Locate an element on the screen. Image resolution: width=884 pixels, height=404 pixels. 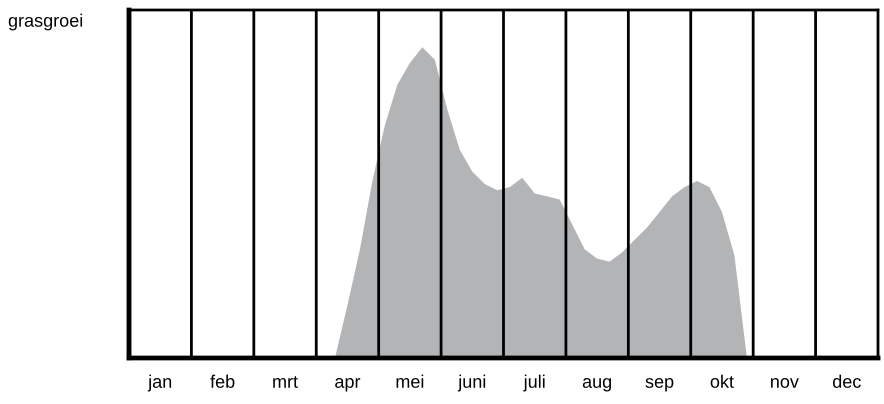
x-tick-label: nov is located at coordinates (785, 383).